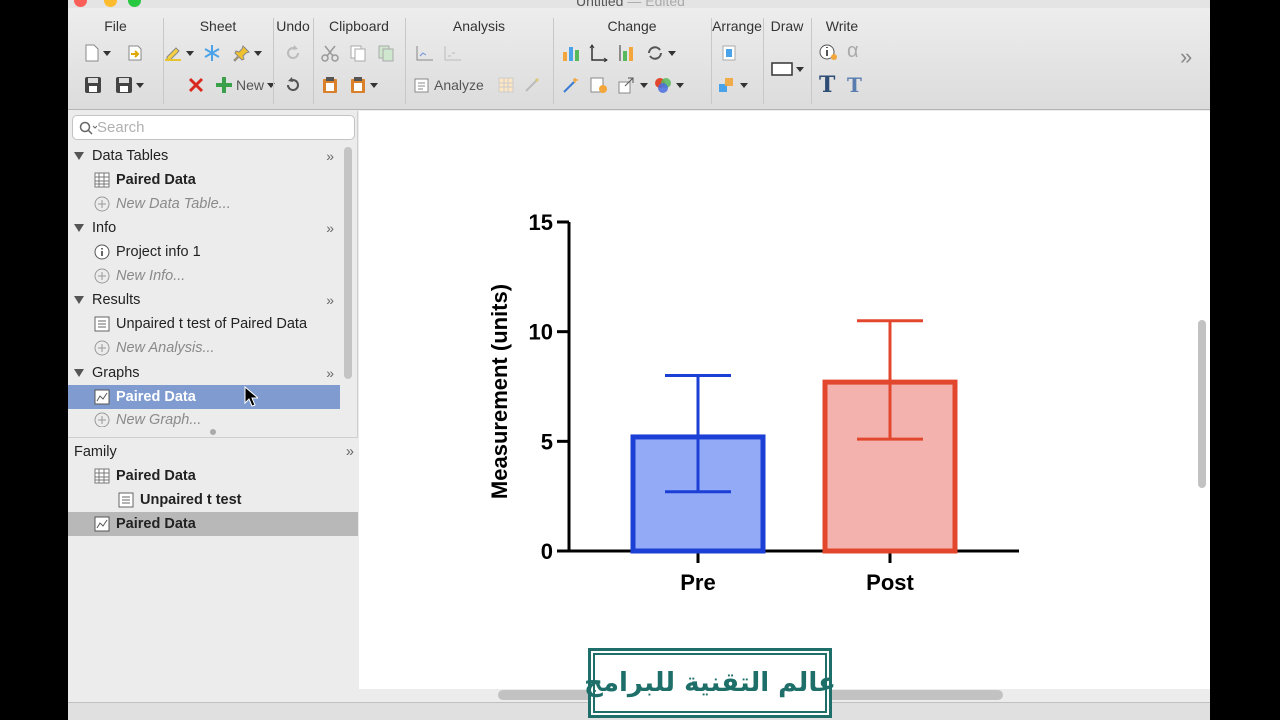  Describe the element at coordinates (787, 69) in the screenshot. I see `draw-shape-button` at that location.